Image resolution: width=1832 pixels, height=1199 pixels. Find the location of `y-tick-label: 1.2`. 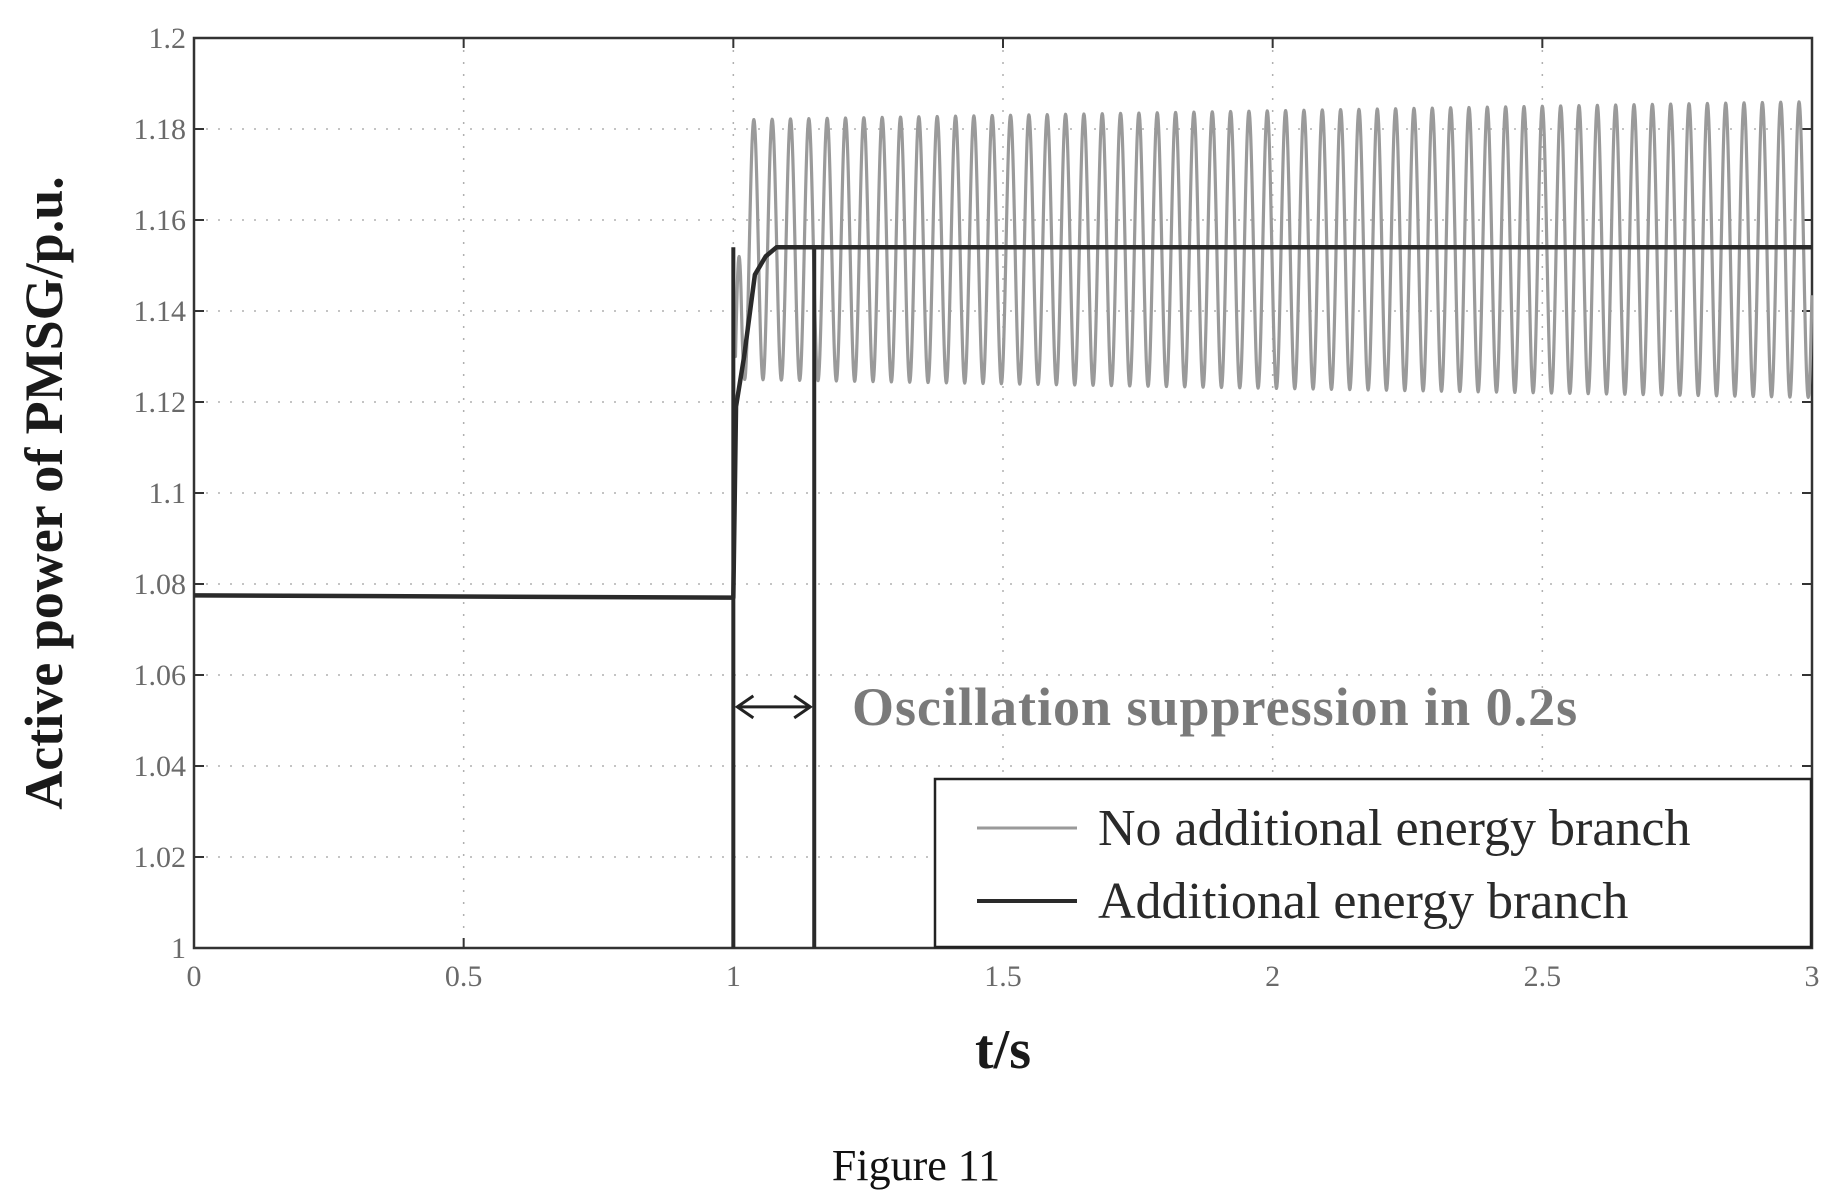

y-tick-label: 1.2 is located at coordinates (168, 38).